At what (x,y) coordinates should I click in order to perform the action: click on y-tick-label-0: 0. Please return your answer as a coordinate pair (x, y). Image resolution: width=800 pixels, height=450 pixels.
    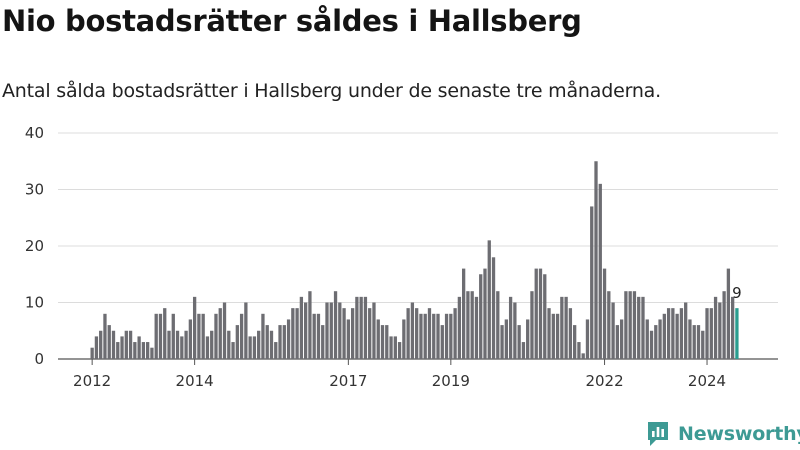
    Looking at the image, I should click on (39, 359).